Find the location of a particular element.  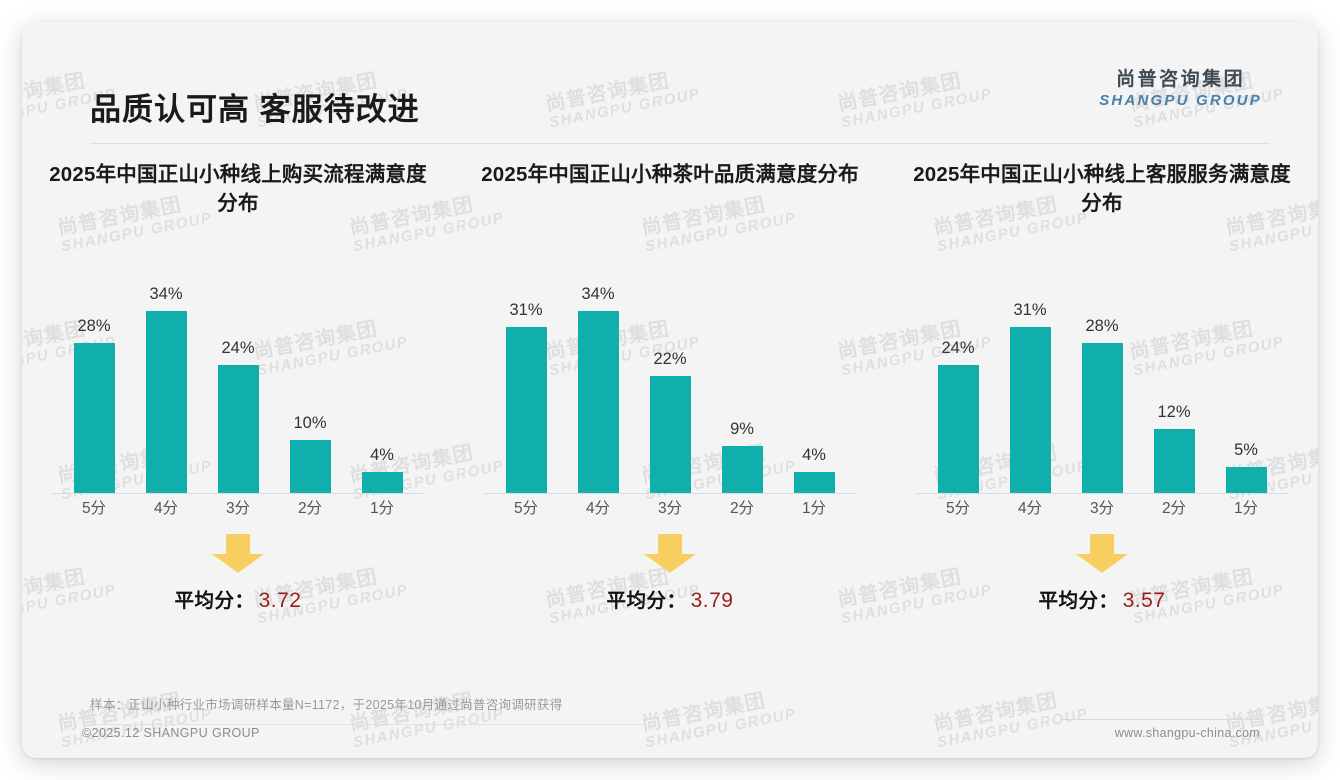

average-score-text: 平均分： 3.72 is located at coordinates (238, 598).